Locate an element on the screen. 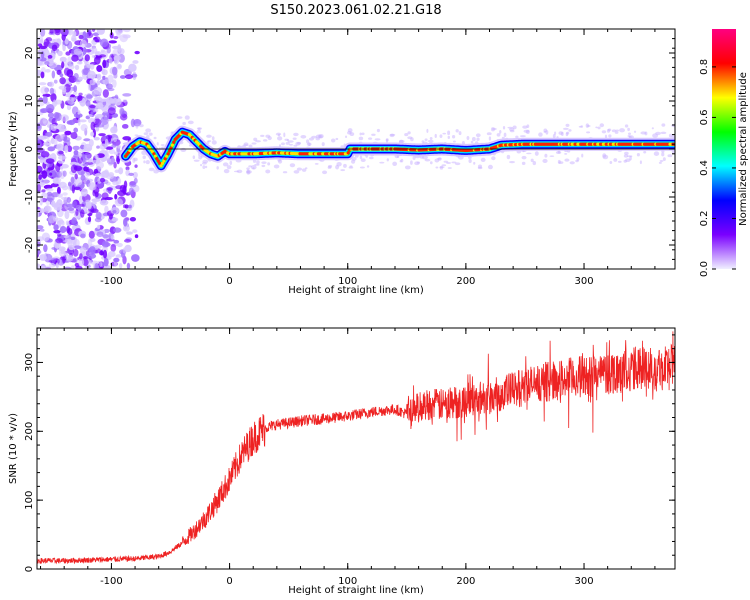 This screenshot has height=600, width=750. colorbar-label: Normalized spectral amplitude is located at coordinates (743, 149).